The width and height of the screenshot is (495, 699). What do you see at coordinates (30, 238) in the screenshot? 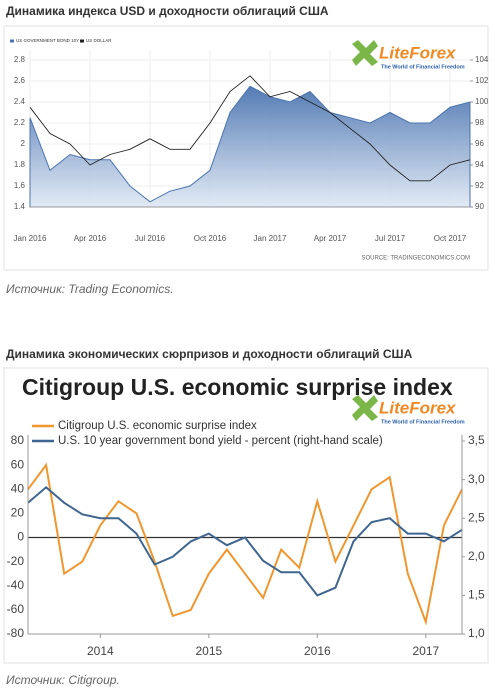
I see `x-tick-label: Jan 2016` at bounding box center [30, 238].